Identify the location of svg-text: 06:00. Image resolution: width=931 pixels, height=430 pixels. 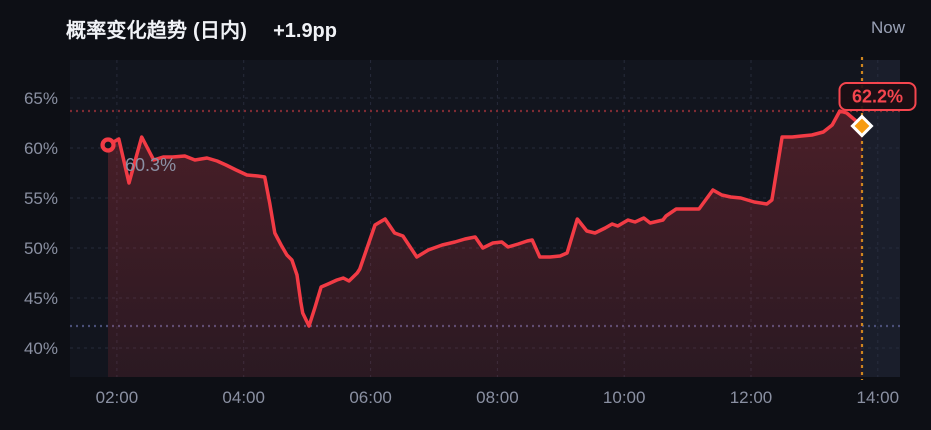
(370, 397).